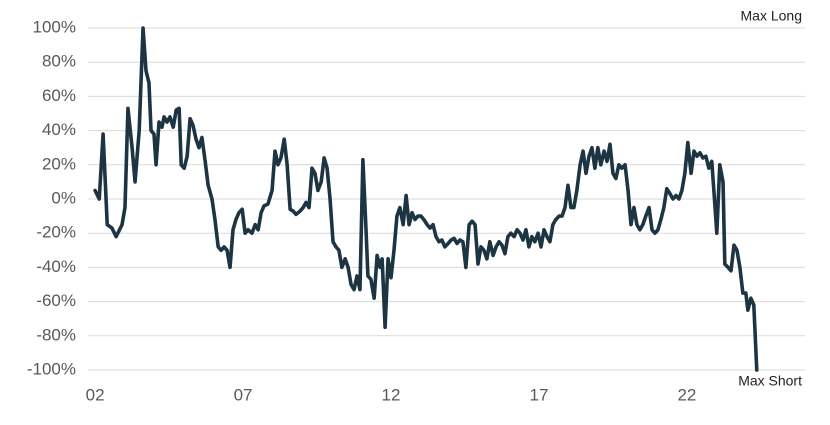 This screenshot has height=425, width=830. What do you see at coordinates (243, 394) in the screenshot?
I see `x-tick-label: 07` at bounding box center [243, 394].